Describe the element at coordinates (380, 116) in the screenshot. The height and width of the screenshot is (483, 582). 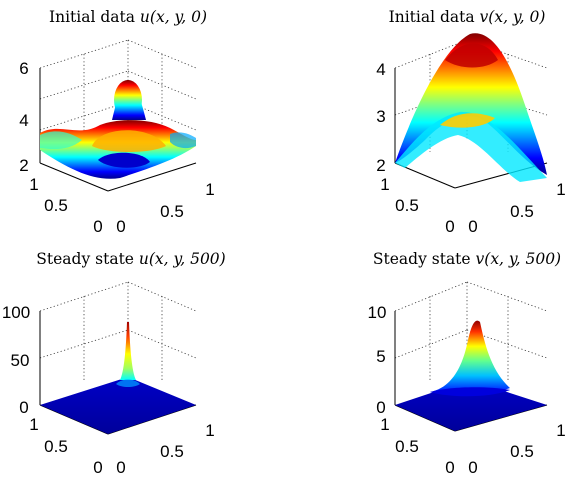
I see `z-tick: 3` at that location.